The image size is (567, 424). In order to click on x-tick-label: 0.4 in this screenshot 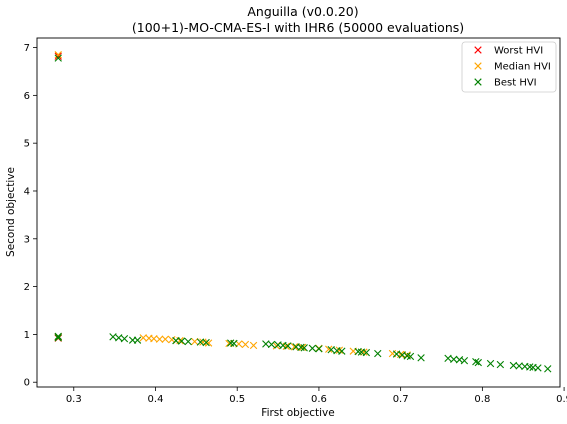, I will do `click(156, 399)`.